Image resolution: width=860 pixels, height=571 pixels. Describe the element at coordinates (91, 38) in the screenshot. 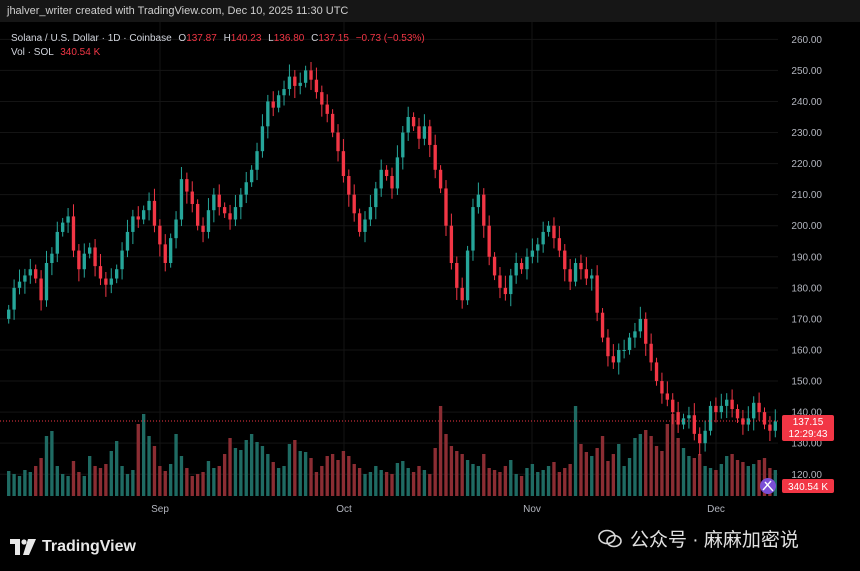

I see `symbol-title: Solana / U.S. Dollar · 1D · Coinbase` at that location.